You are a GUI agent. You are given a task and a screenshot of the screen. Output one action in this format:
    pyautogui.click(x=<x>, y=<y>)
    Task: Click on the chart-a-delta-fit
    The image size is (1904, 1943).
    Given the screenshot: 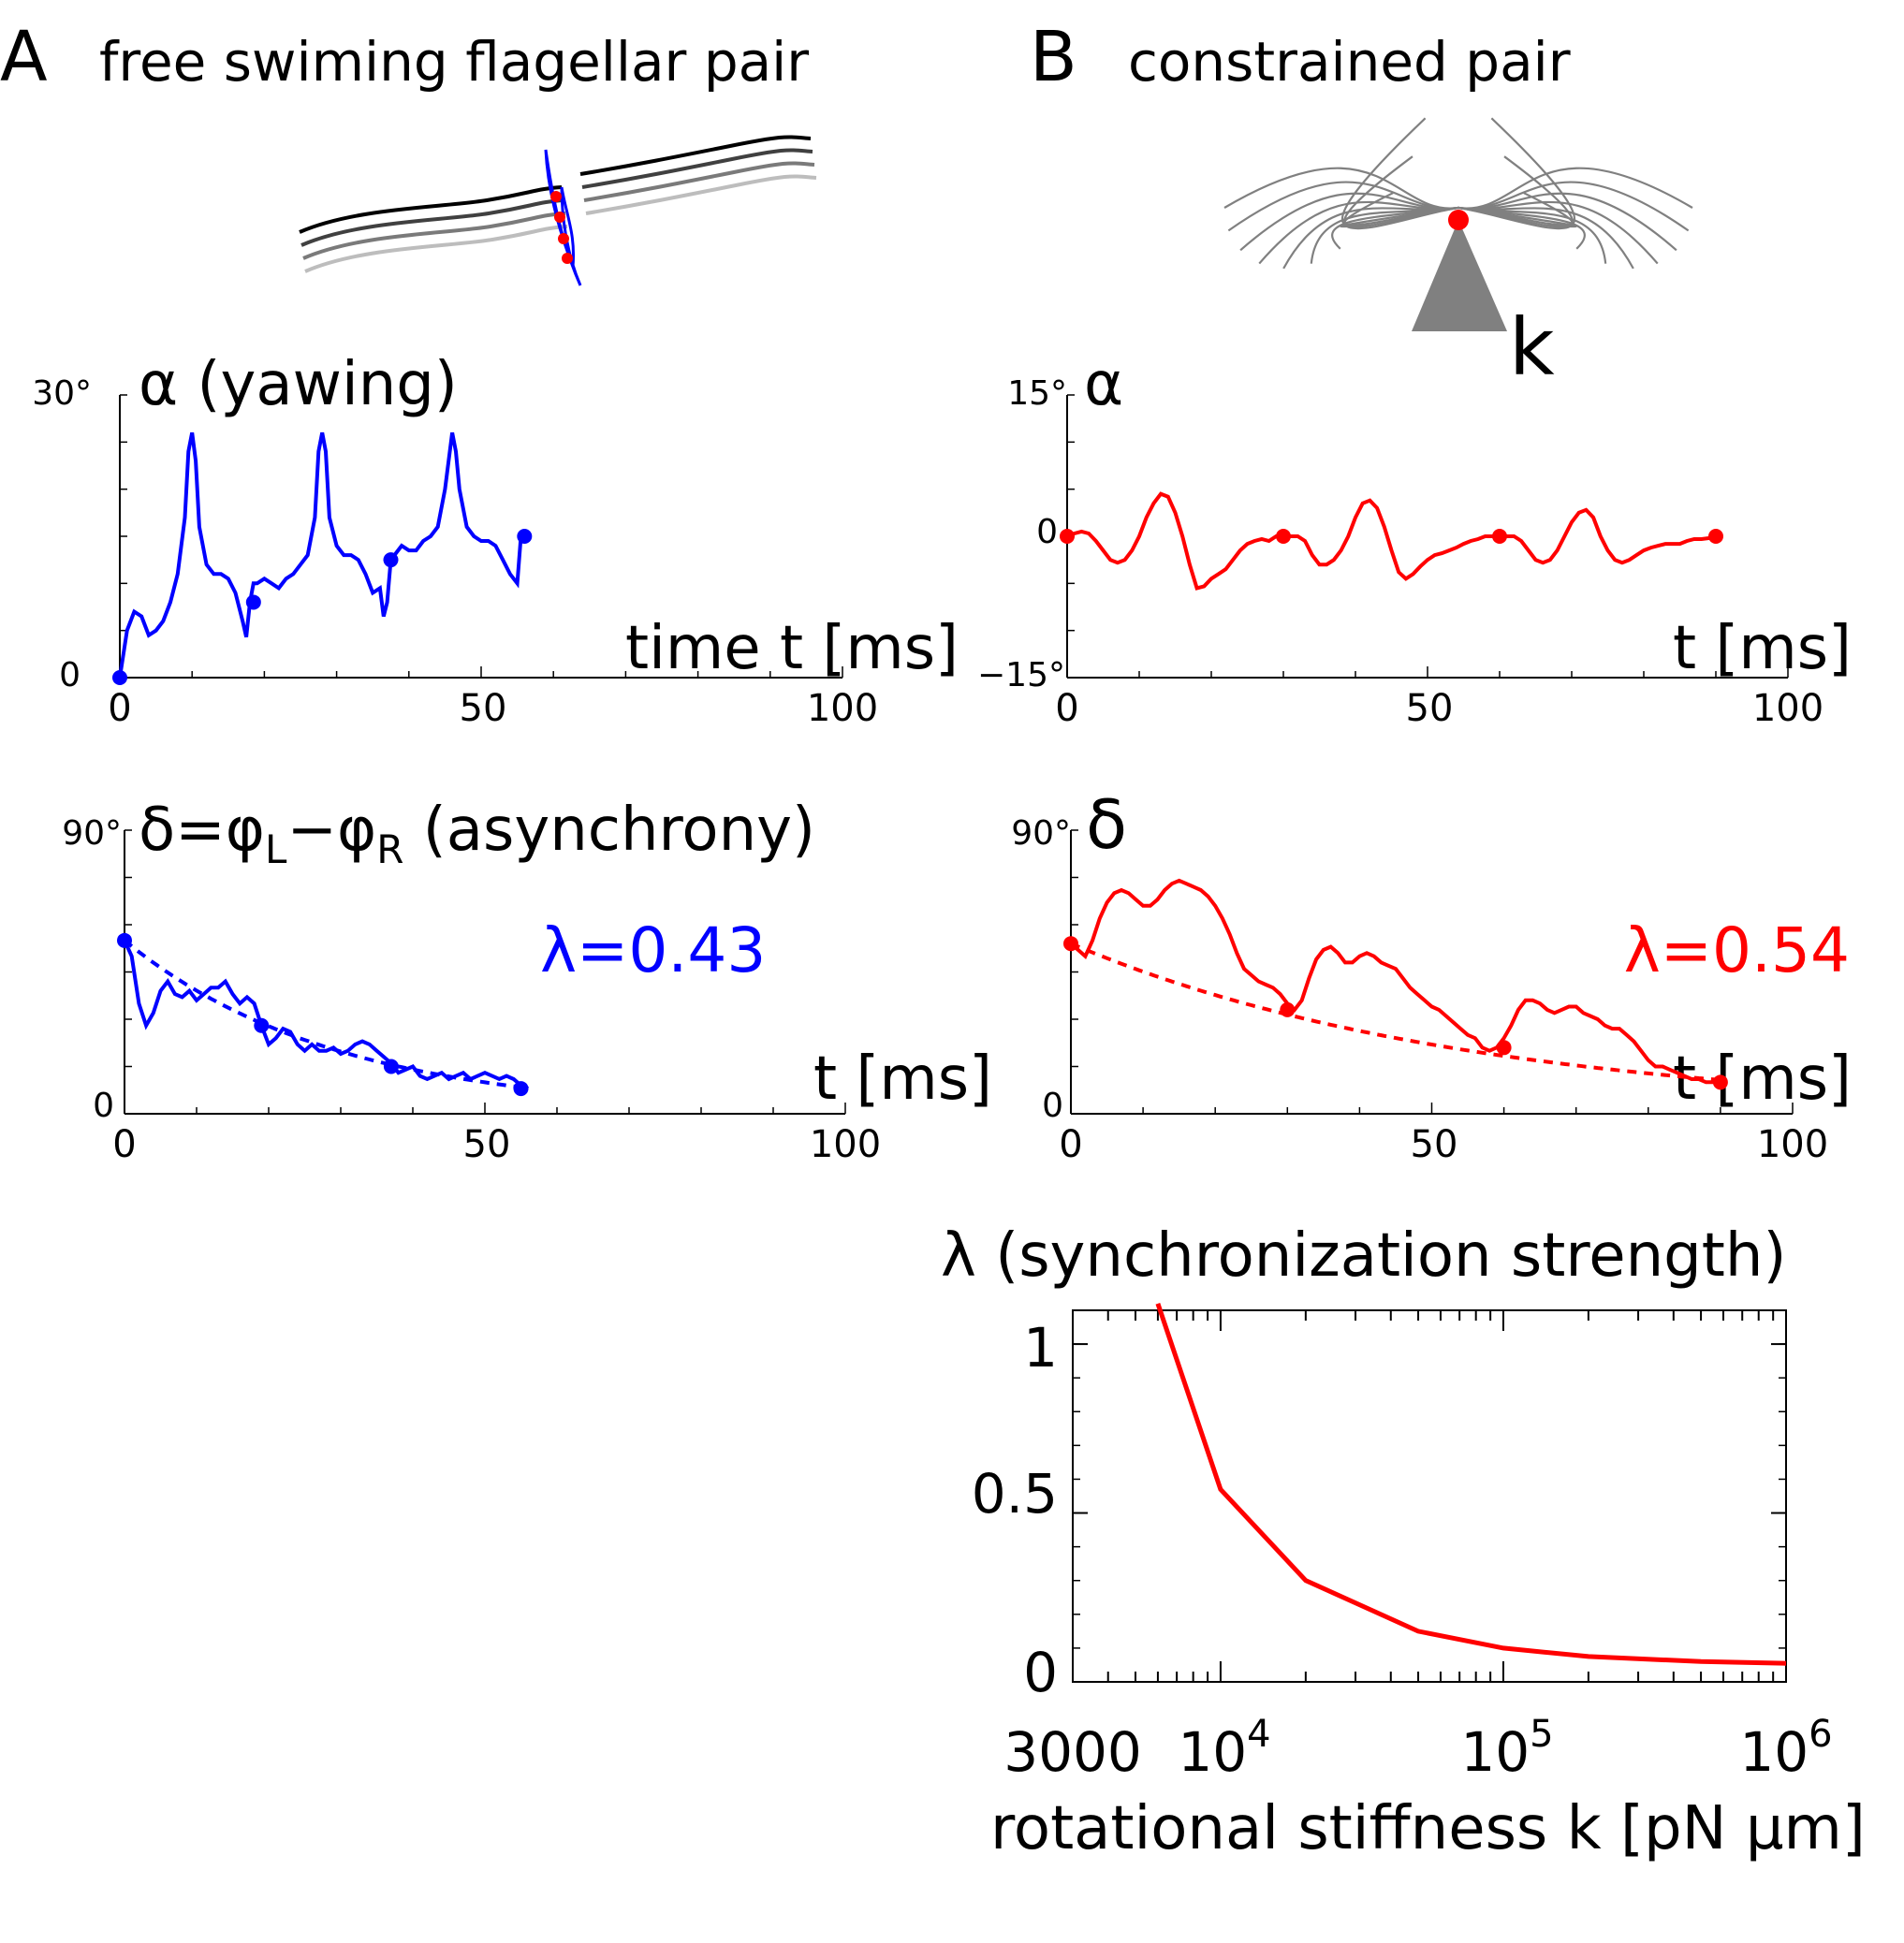 What is the action you would take?
    pyautogui.click(x=326, y=1015)
    